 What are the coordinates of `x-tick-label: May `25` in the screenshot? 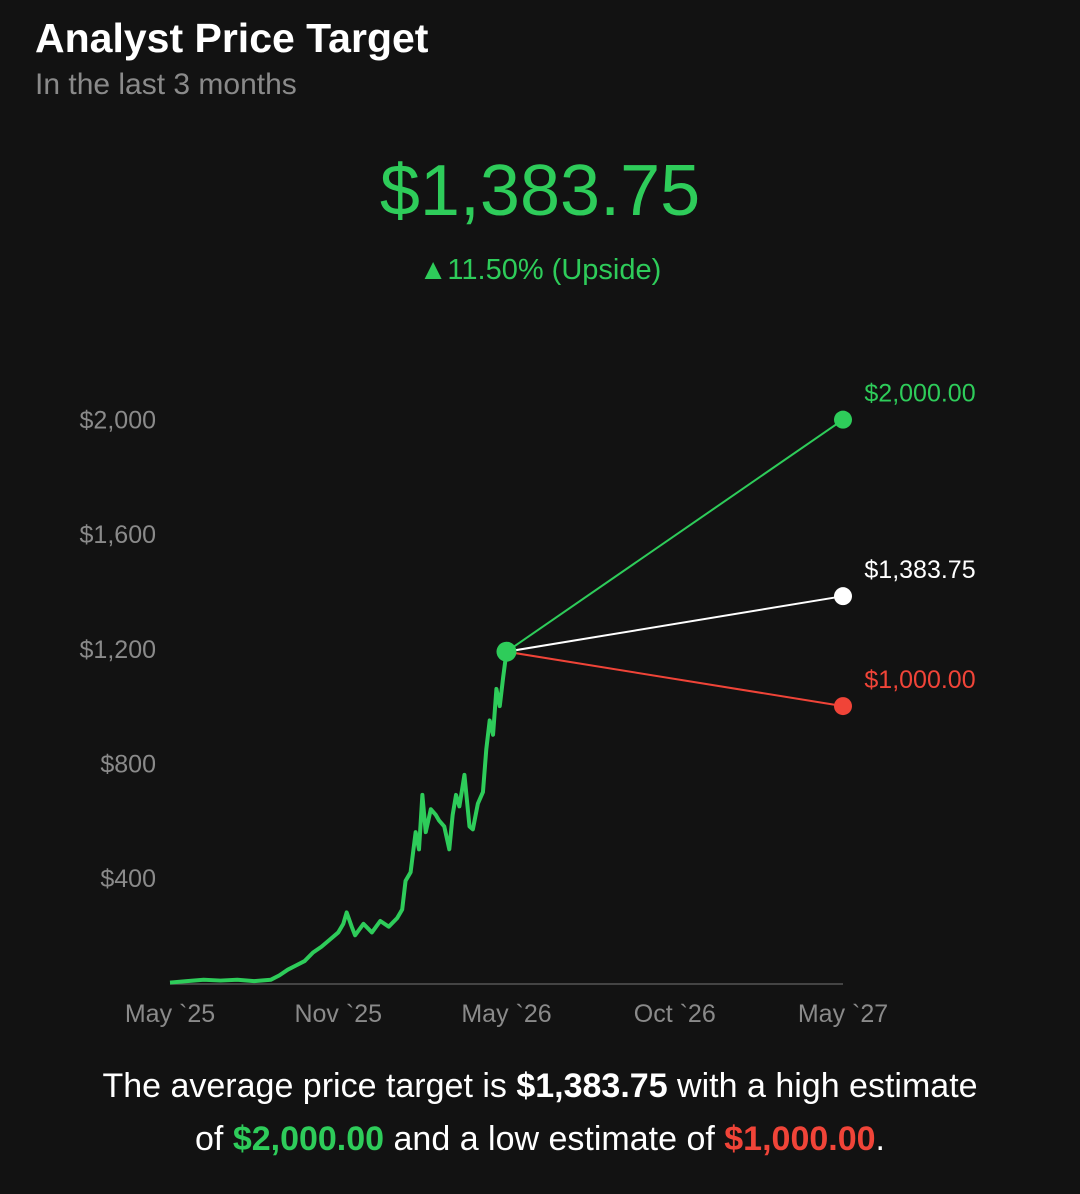 It's located at (170, 1014).